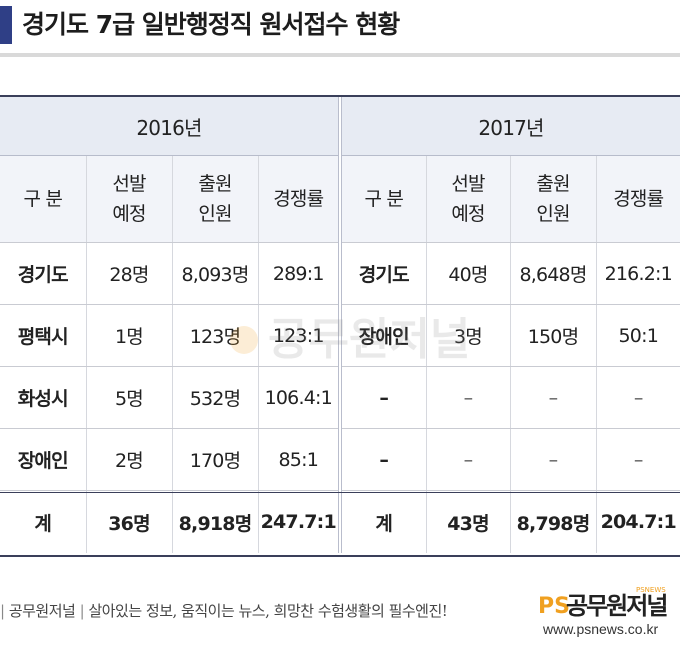  Describe the element at coordinates (215, 199) in the screenshot. I see `applied-header-2016: 출원 인원` at that location.